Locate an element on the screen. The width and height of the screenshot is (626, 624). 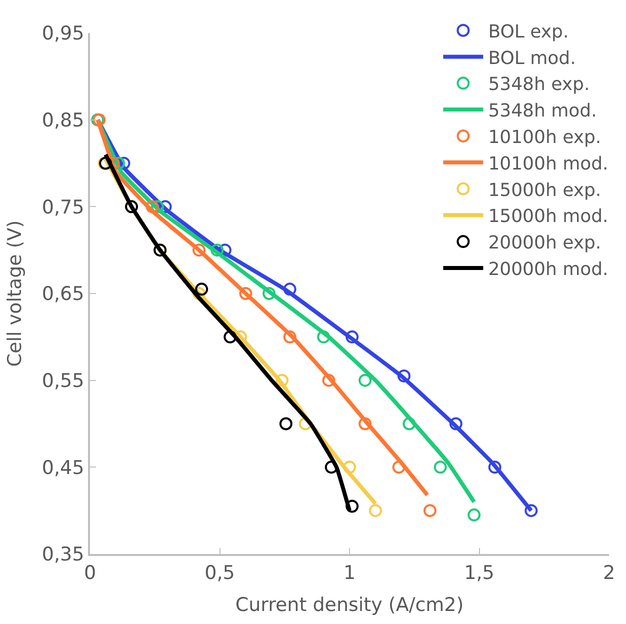
legend-label: 10100h mod. is located at coordinates (548, 163).